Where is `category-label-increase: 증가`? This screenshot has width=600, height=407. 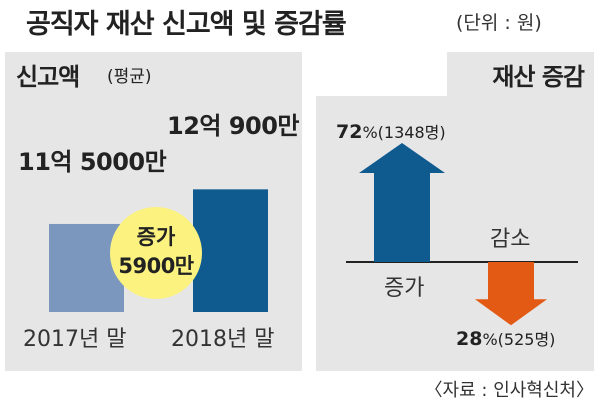 category-label-increase: 증가 is located at coordinates (404, 288).